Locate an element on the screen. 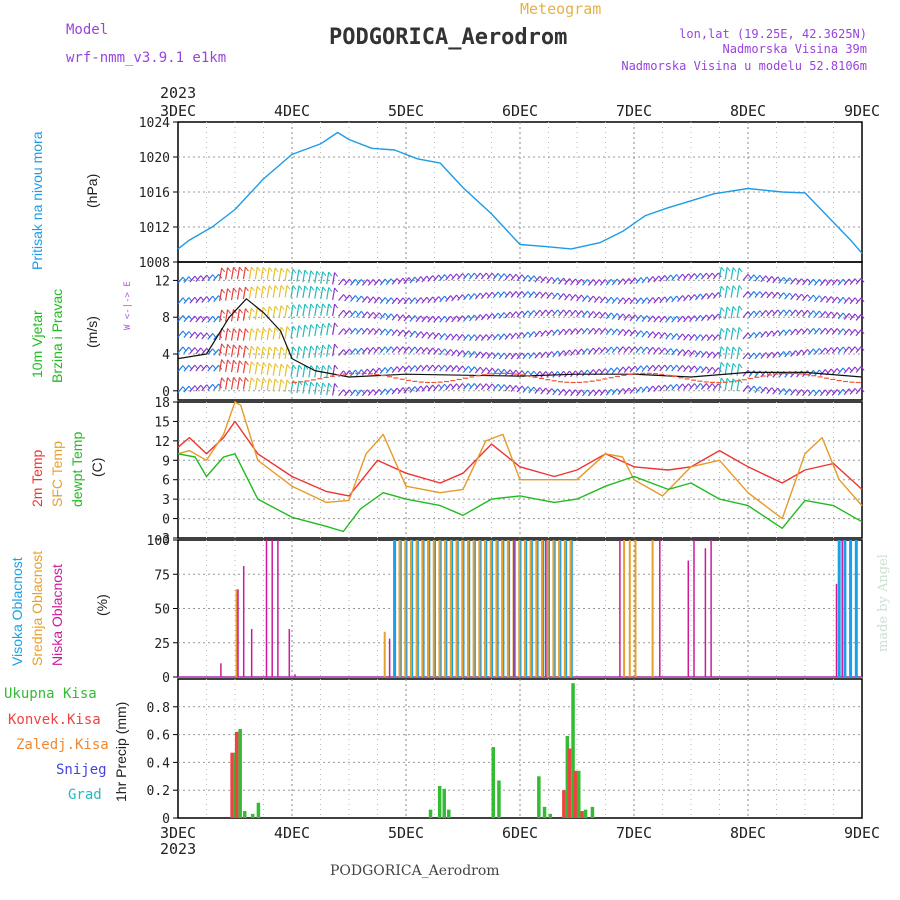  wind-speed-line is located at coordinates (520, 338).